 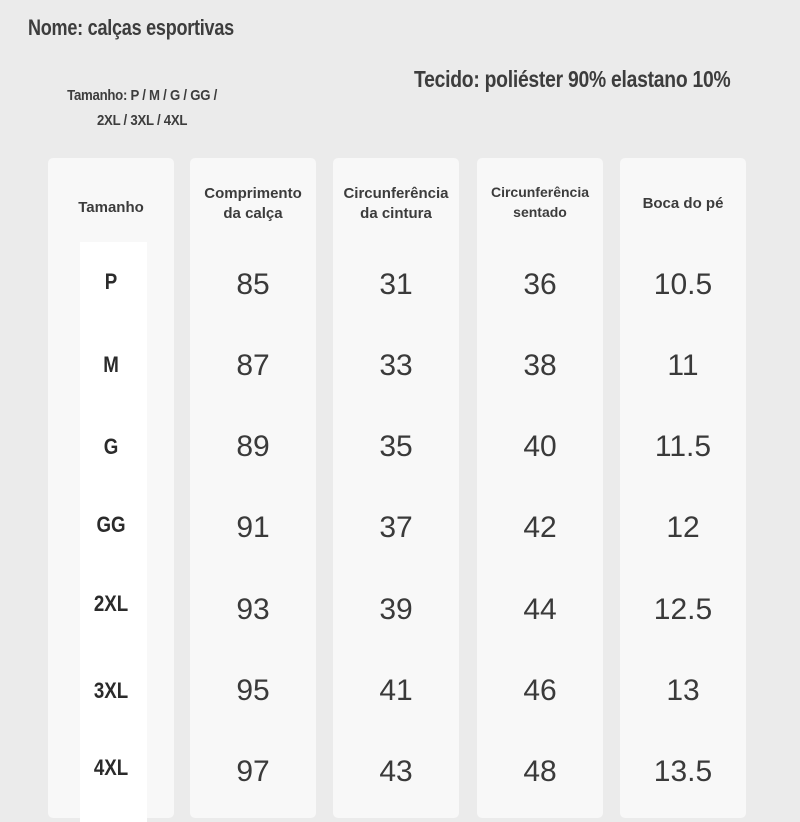 I want to click on seated-cell: 36, so click(x=540, y=284).